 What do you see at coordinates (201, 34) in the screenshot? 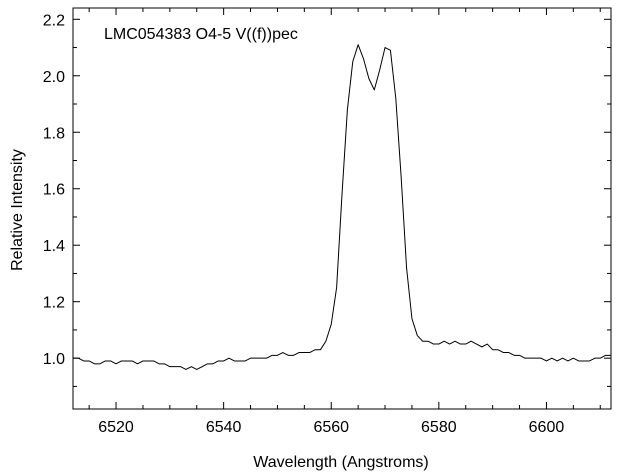
I see `chart-title: LMC054383 O4-5 V((f))pec` at bounding box center [201, 34].